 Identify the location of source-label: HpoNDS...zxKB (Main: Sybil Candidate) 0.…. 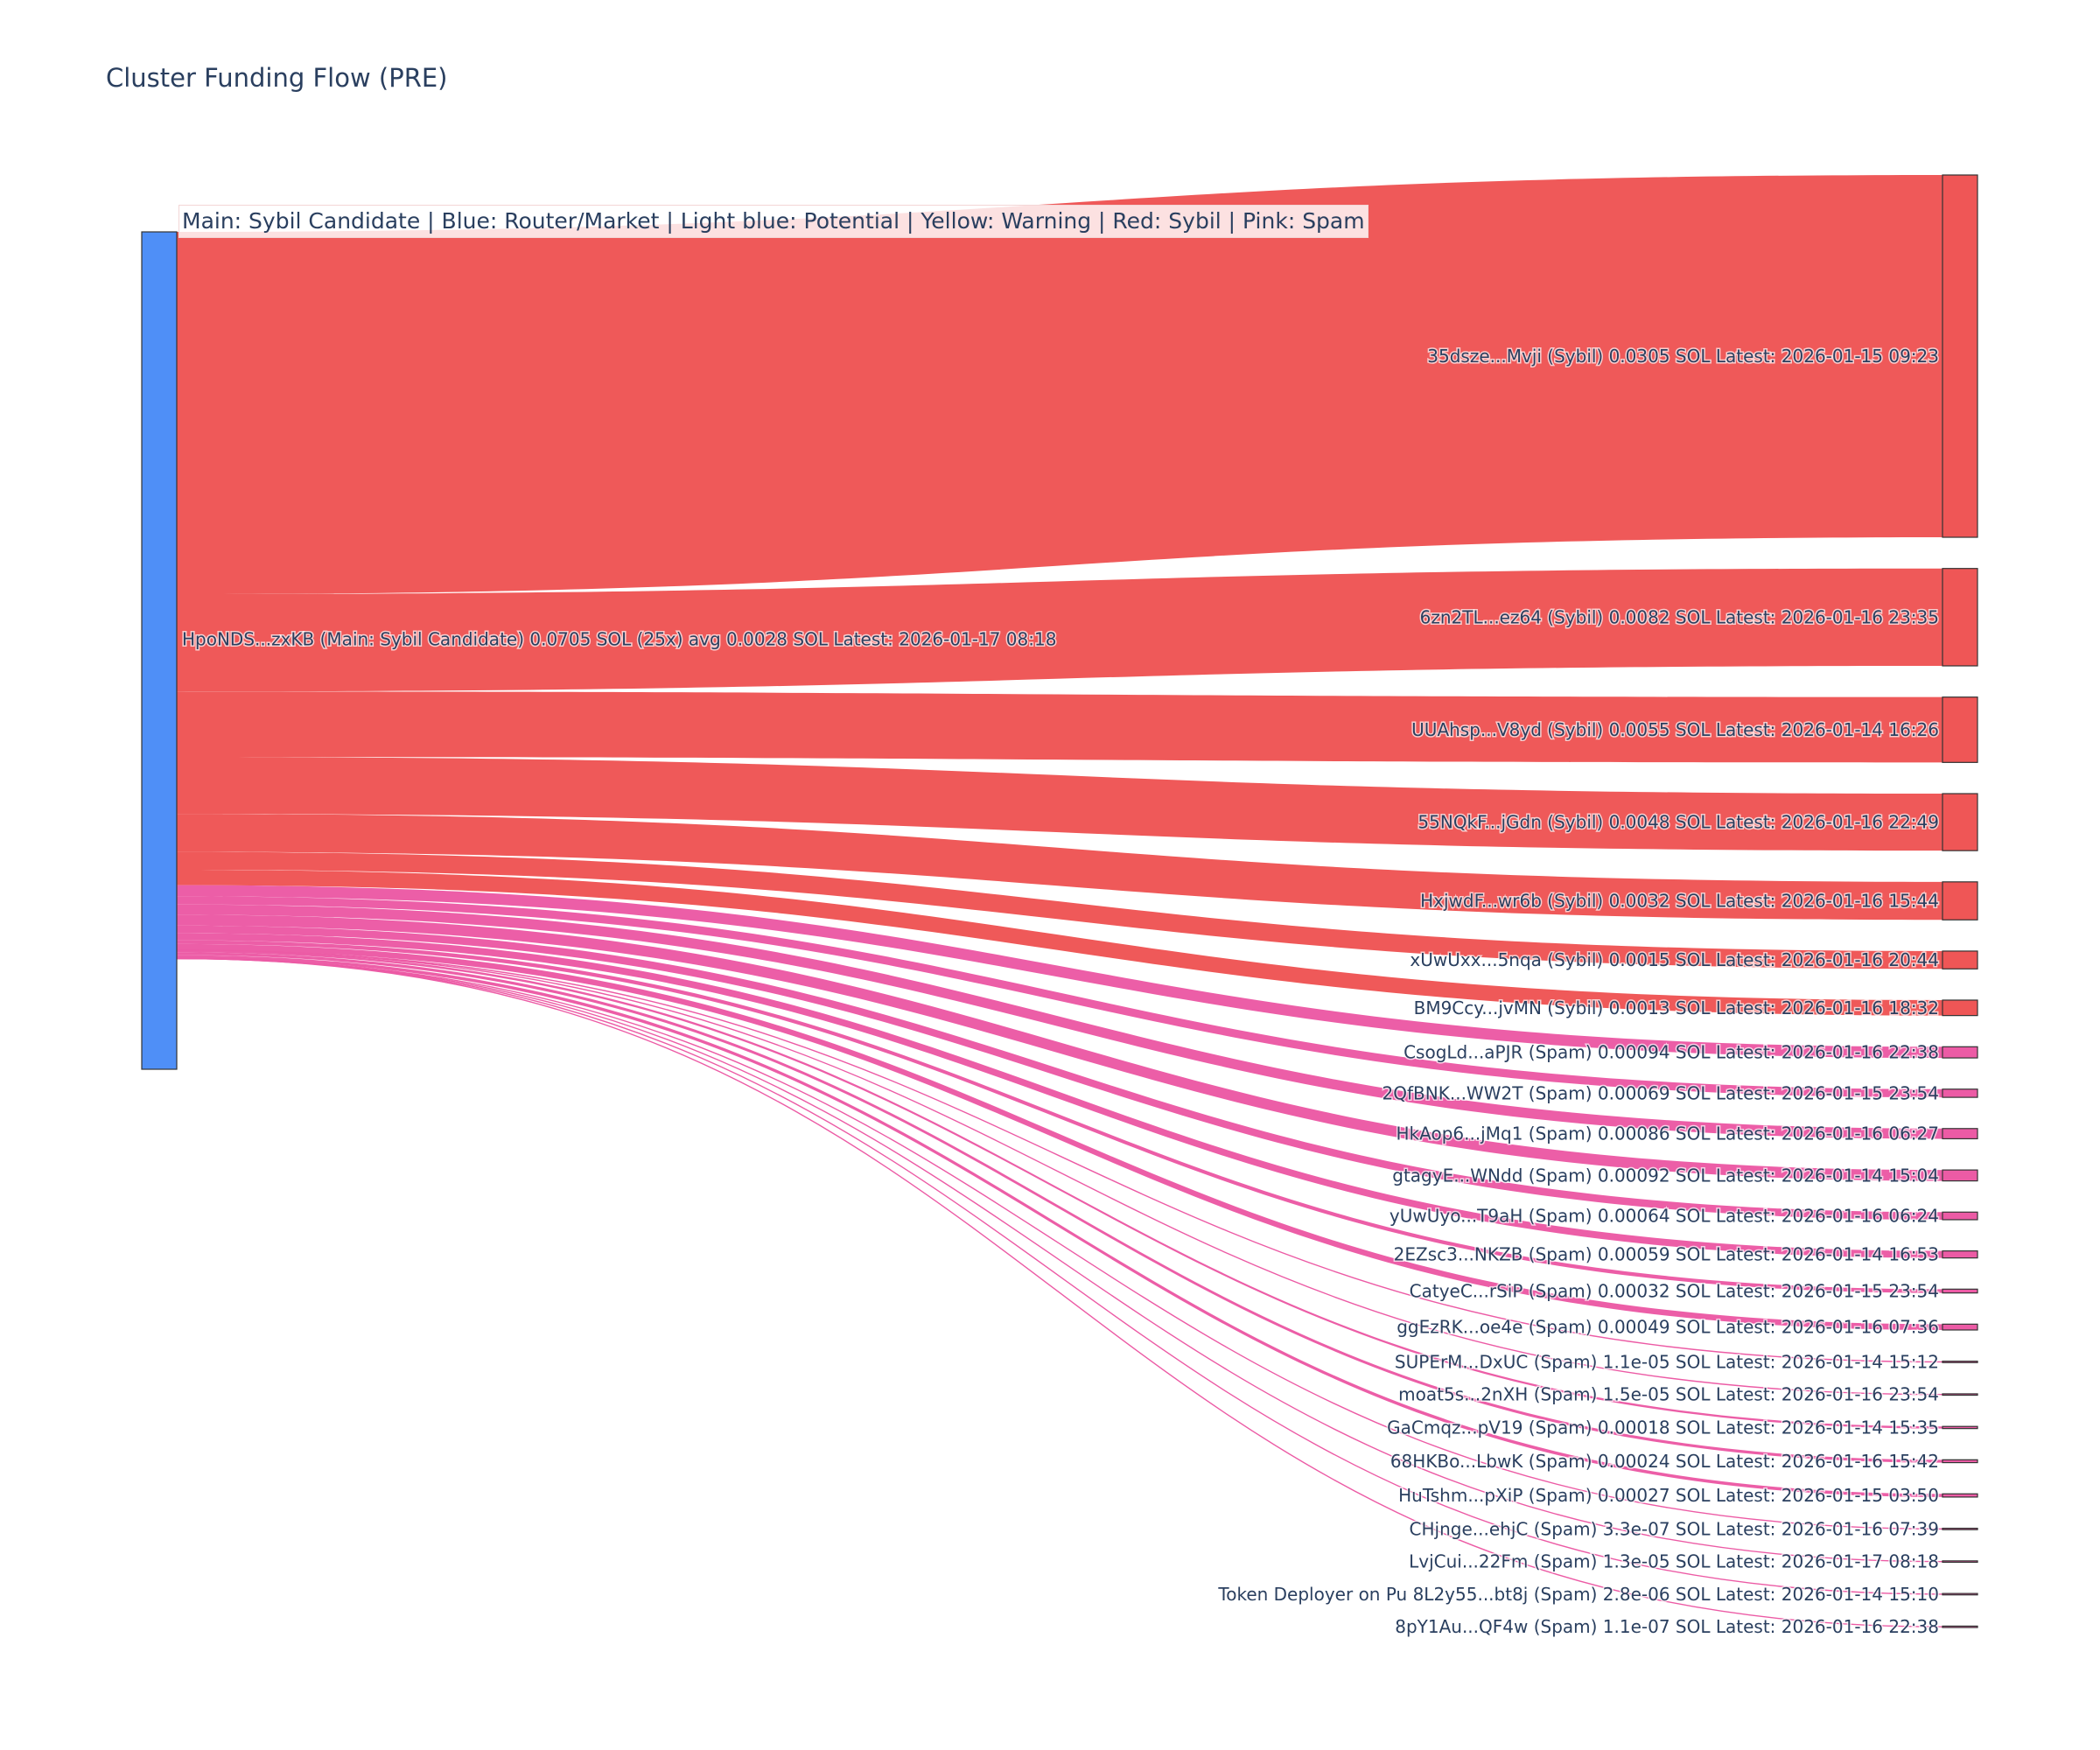
(619, 639).